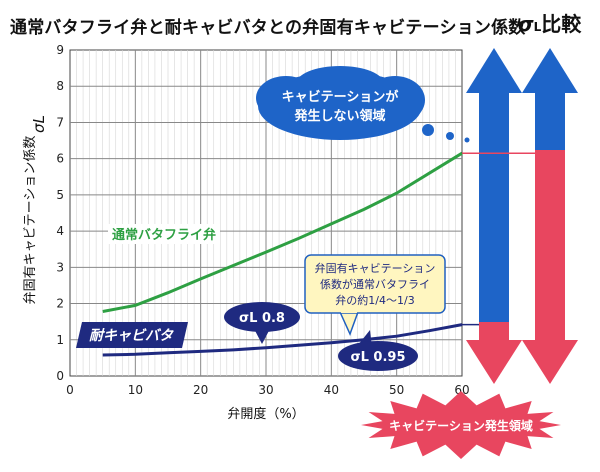 This screenshot has height=472, width=600. Describe the element at coordinates (60, 86) in the screenshot. I see `y-tick-label: 8` at that location.